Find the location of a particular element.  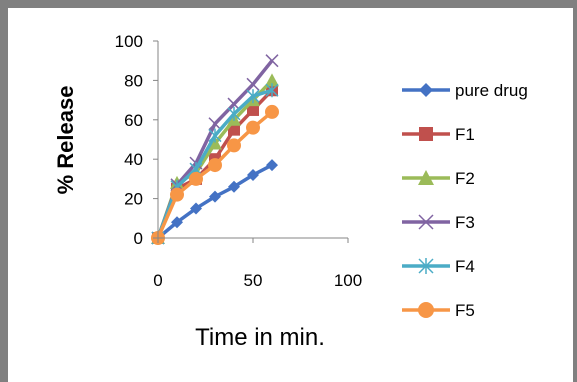

legend-label-1: F1 is located at coordinates (465, 134).